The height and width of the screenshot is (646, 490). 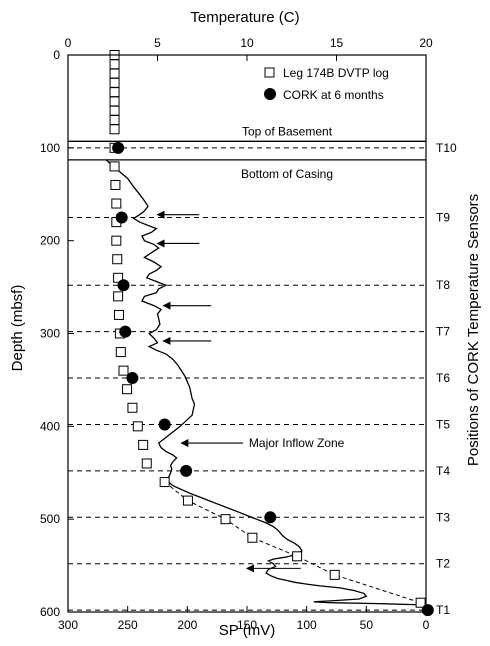 What do you see at coordinates (50, 612) in the screenshot?
I see `left-tick-label-6: 600` at bounding box center [50, 612].